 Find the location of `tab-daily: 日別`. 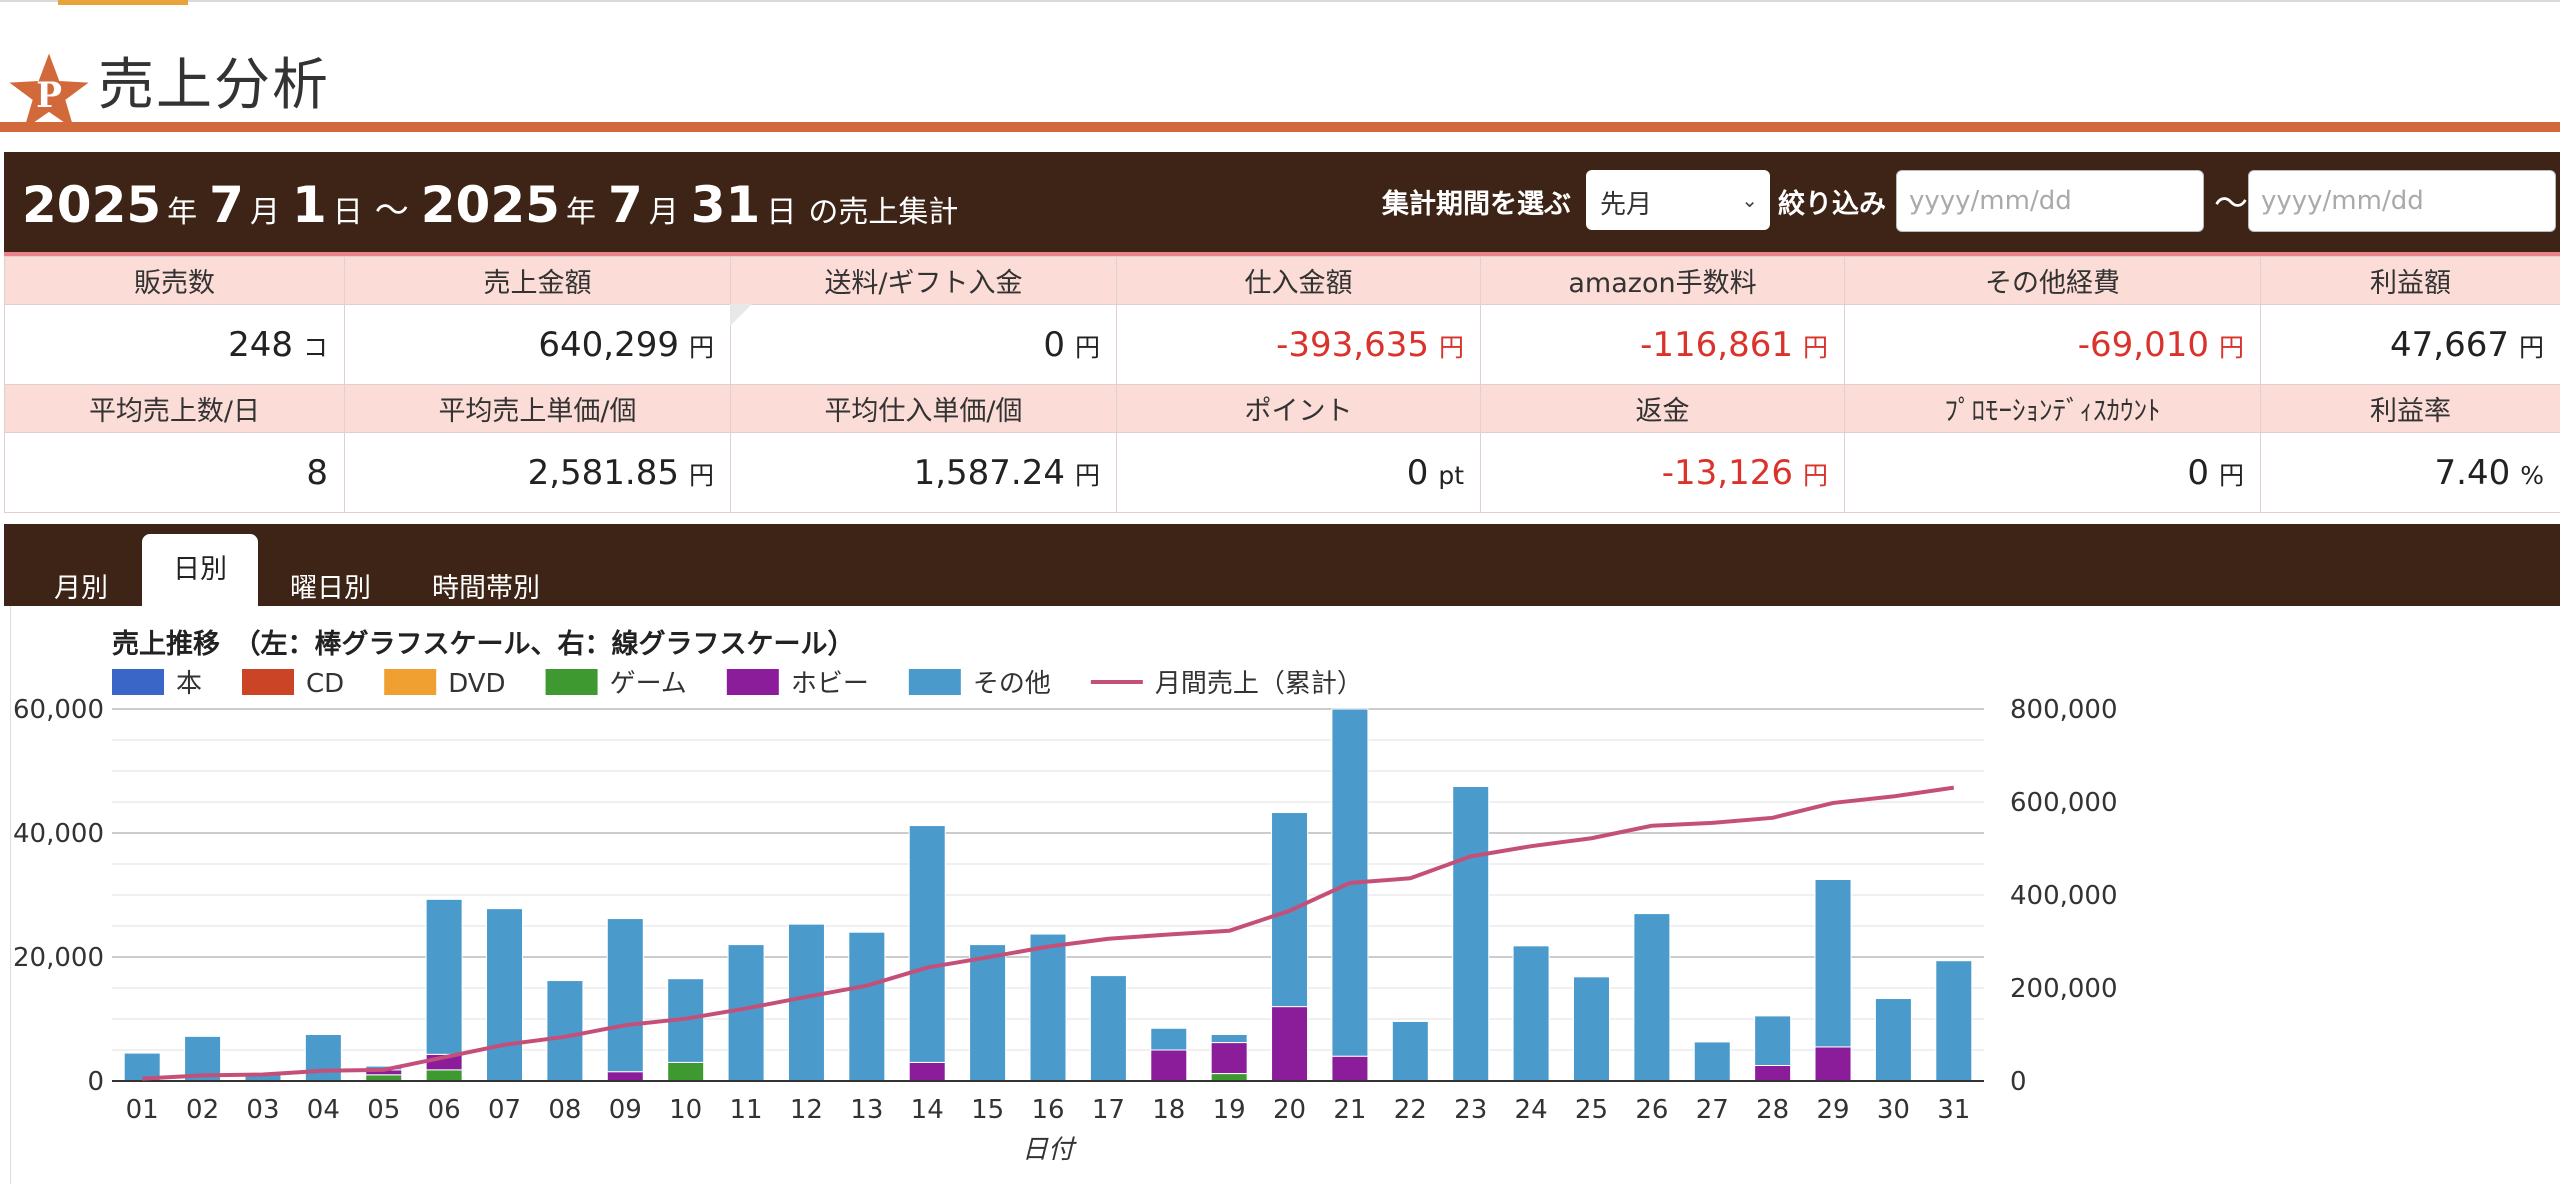

tab-daily: 日別 is located at coordinates (200, 570).